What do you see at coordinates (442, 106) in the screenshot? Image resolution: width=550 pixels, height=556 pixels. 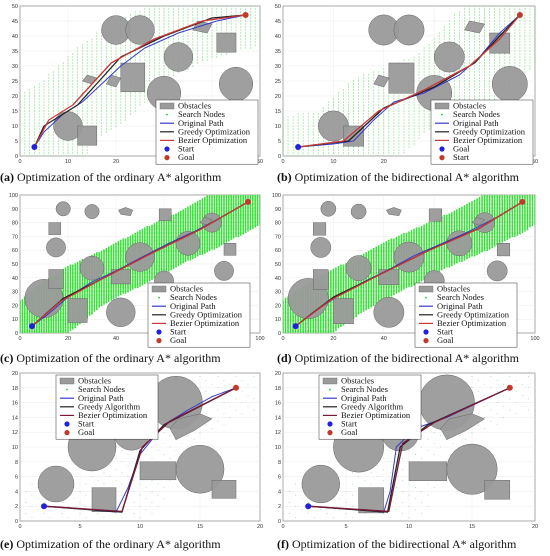 I see `legend-swatch-obstacles` at bounding box center [442, 106].